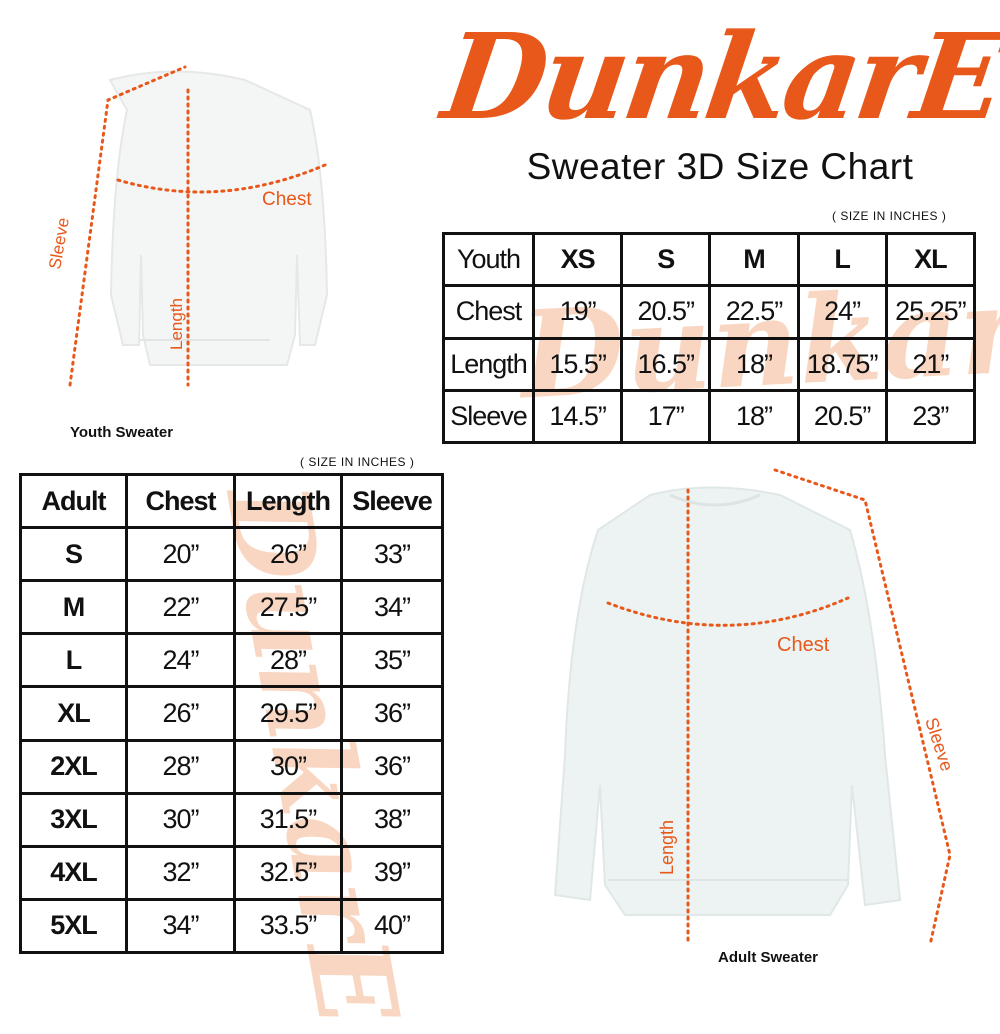 The height and width of the screenshot is (1034, 1000). Describe the element at coordinates (577, 312) in the screenshot. I see `cell: 19”` at that location.